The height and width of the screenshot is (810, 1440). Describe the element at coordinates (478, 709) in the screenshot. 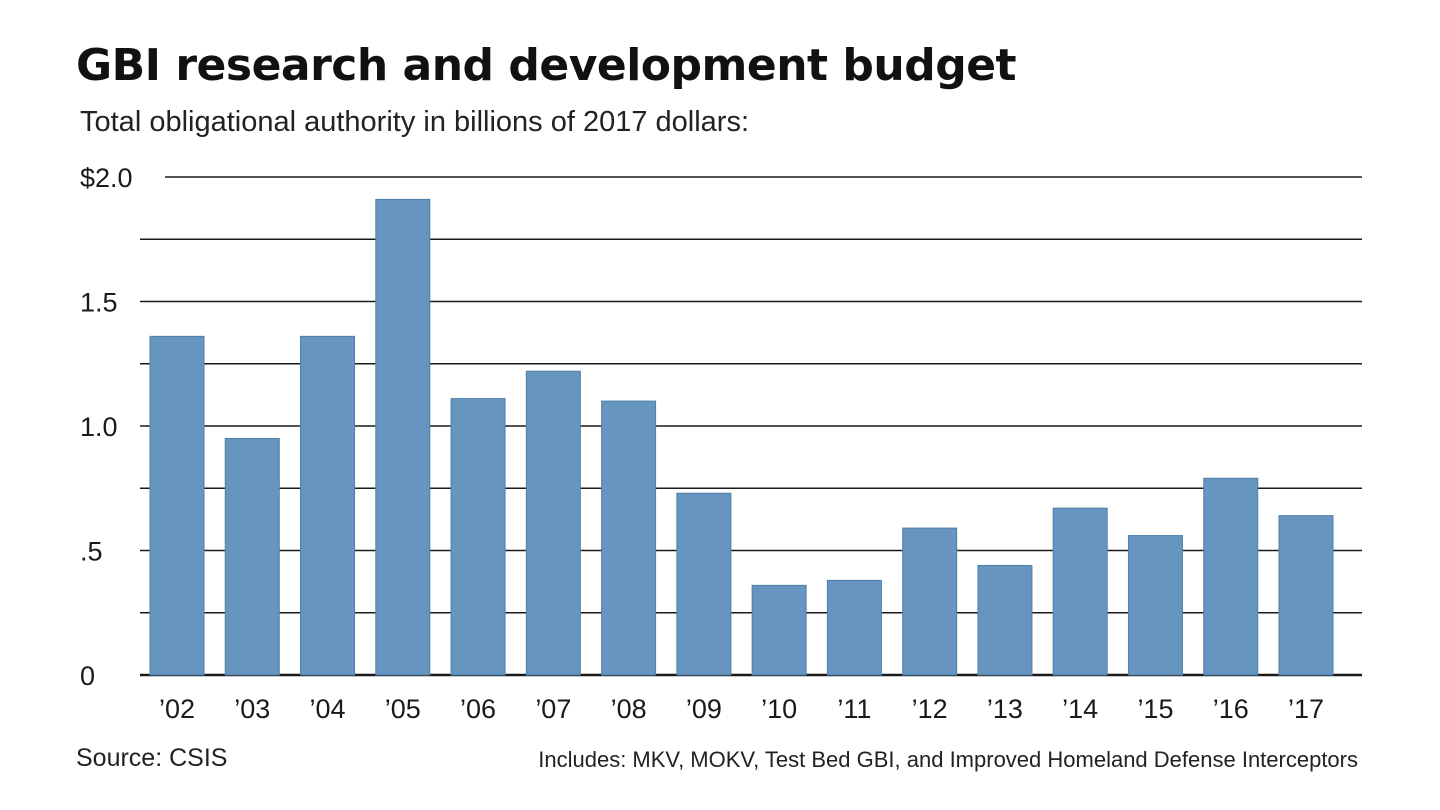

I see `x-tick-label: ’06` at that location.